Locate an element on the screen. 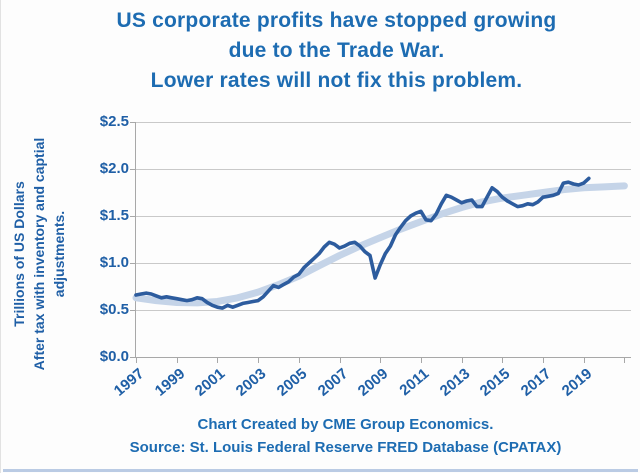 The image size is (640, 473). y-axis-tick-label: $2.5 is located at coordinates (114, 121).